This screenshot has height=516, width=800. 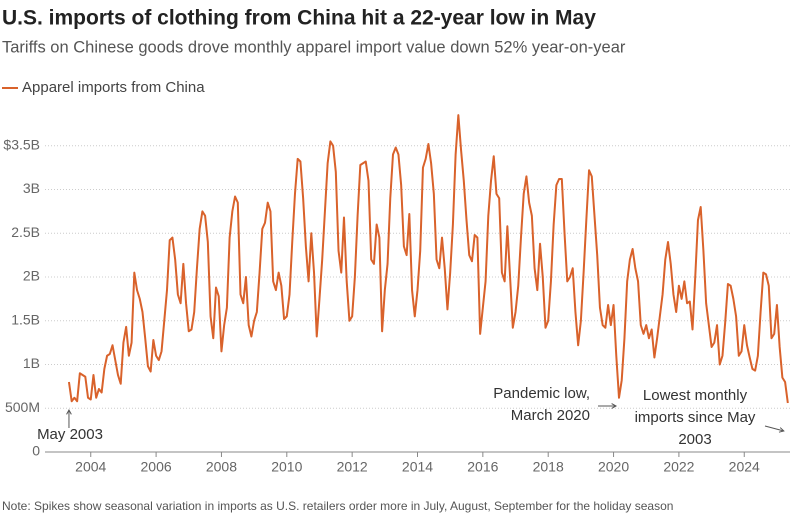 I want to click on y-tick-label: 0, so click(x=36, y=451).